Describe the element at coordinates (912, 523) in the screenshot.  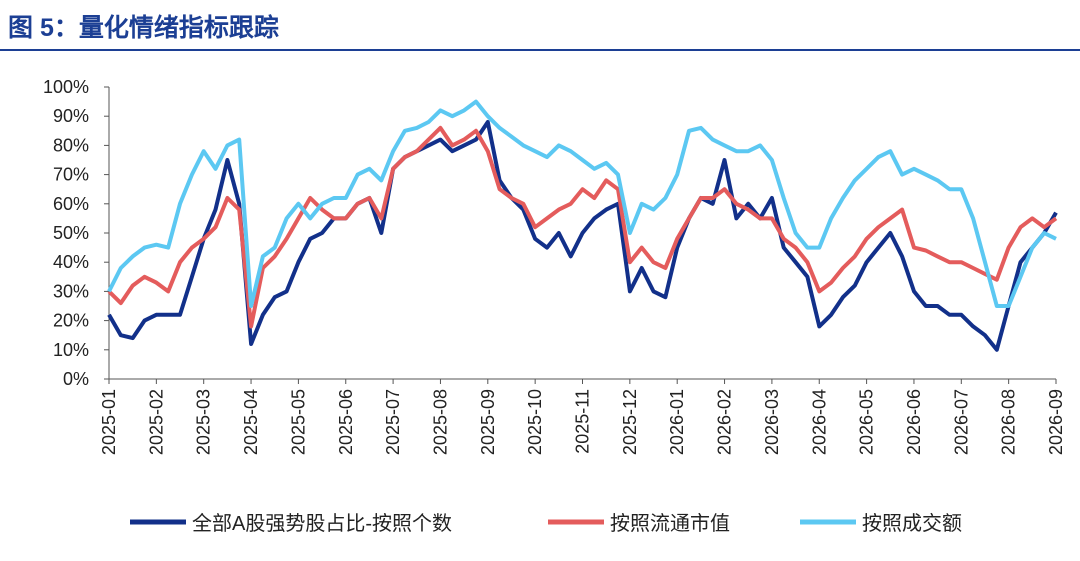
I see `legend-label: 按照成交额` at that location.